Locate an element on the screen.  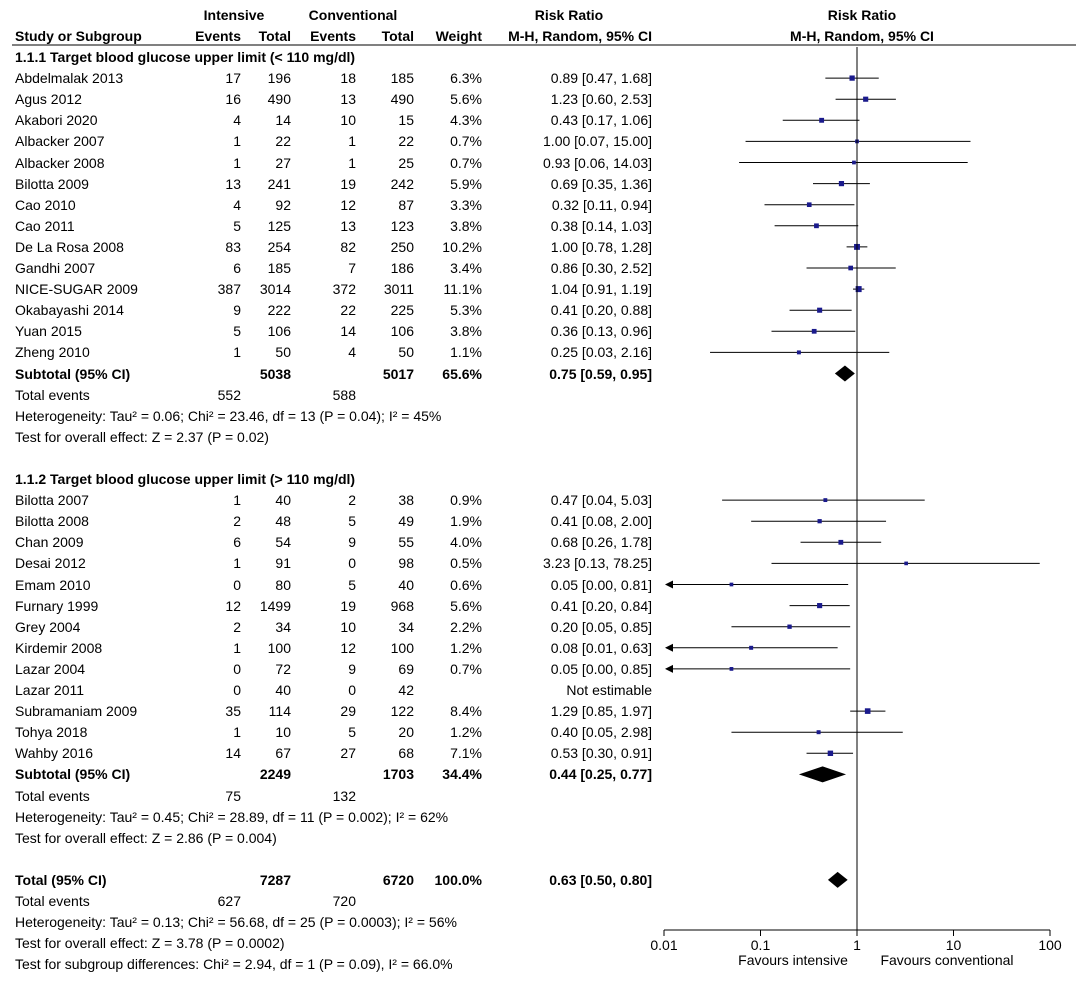
events-intensive: 5 is located at coordinates (237, 331).